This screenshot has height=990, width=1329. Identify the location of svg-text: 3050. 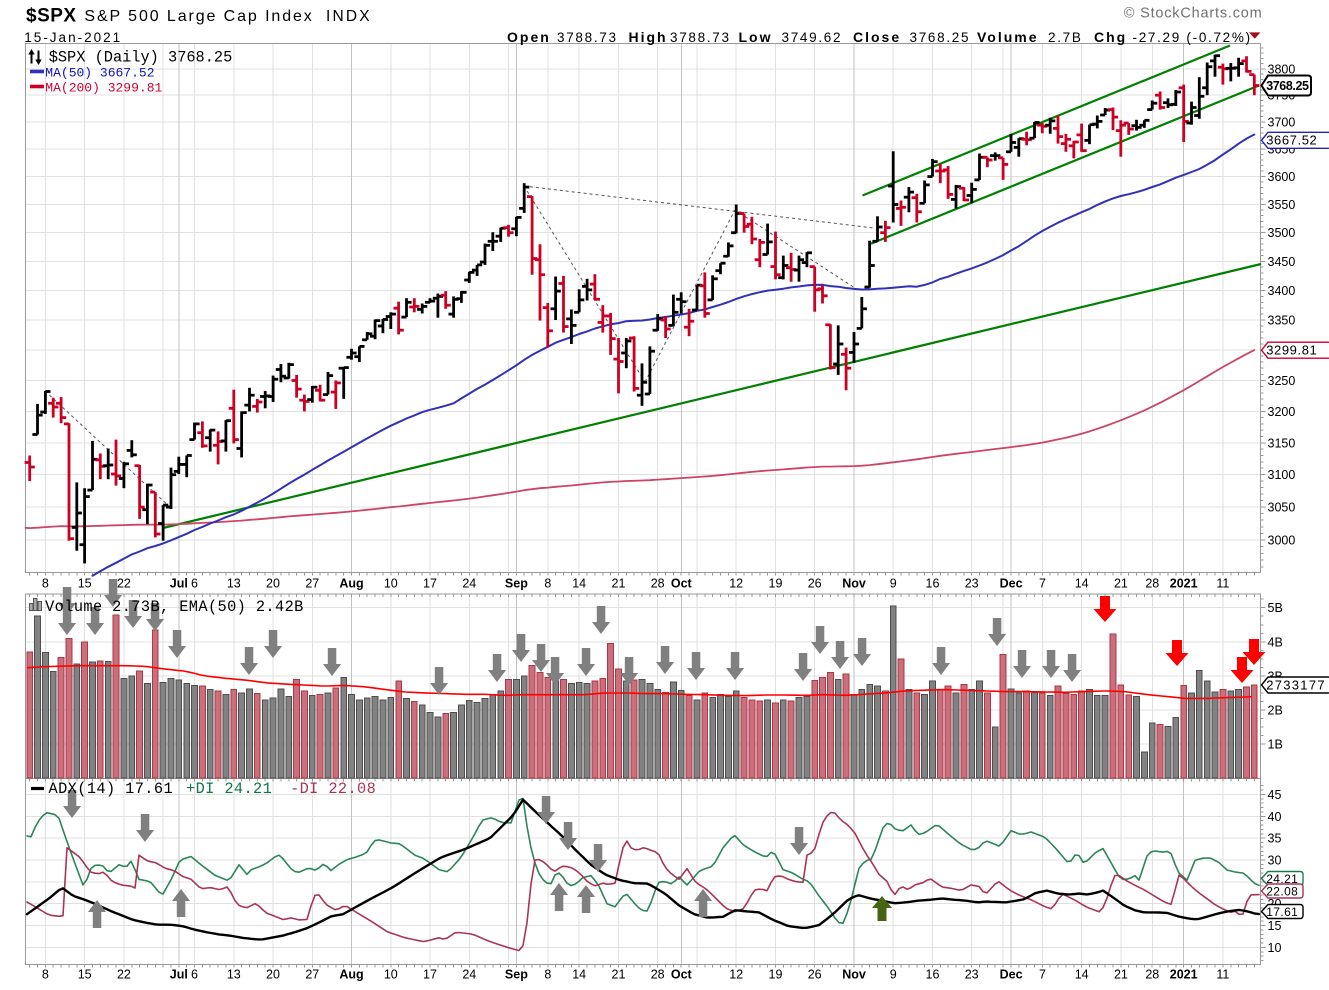
(1282, 508).